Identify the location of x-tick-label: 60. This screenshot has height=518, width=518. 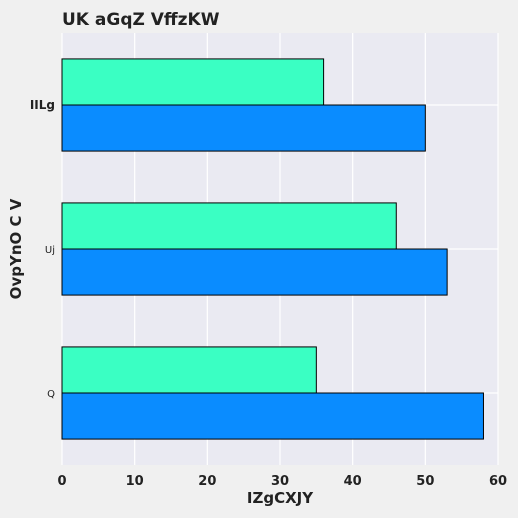
(498, 481).